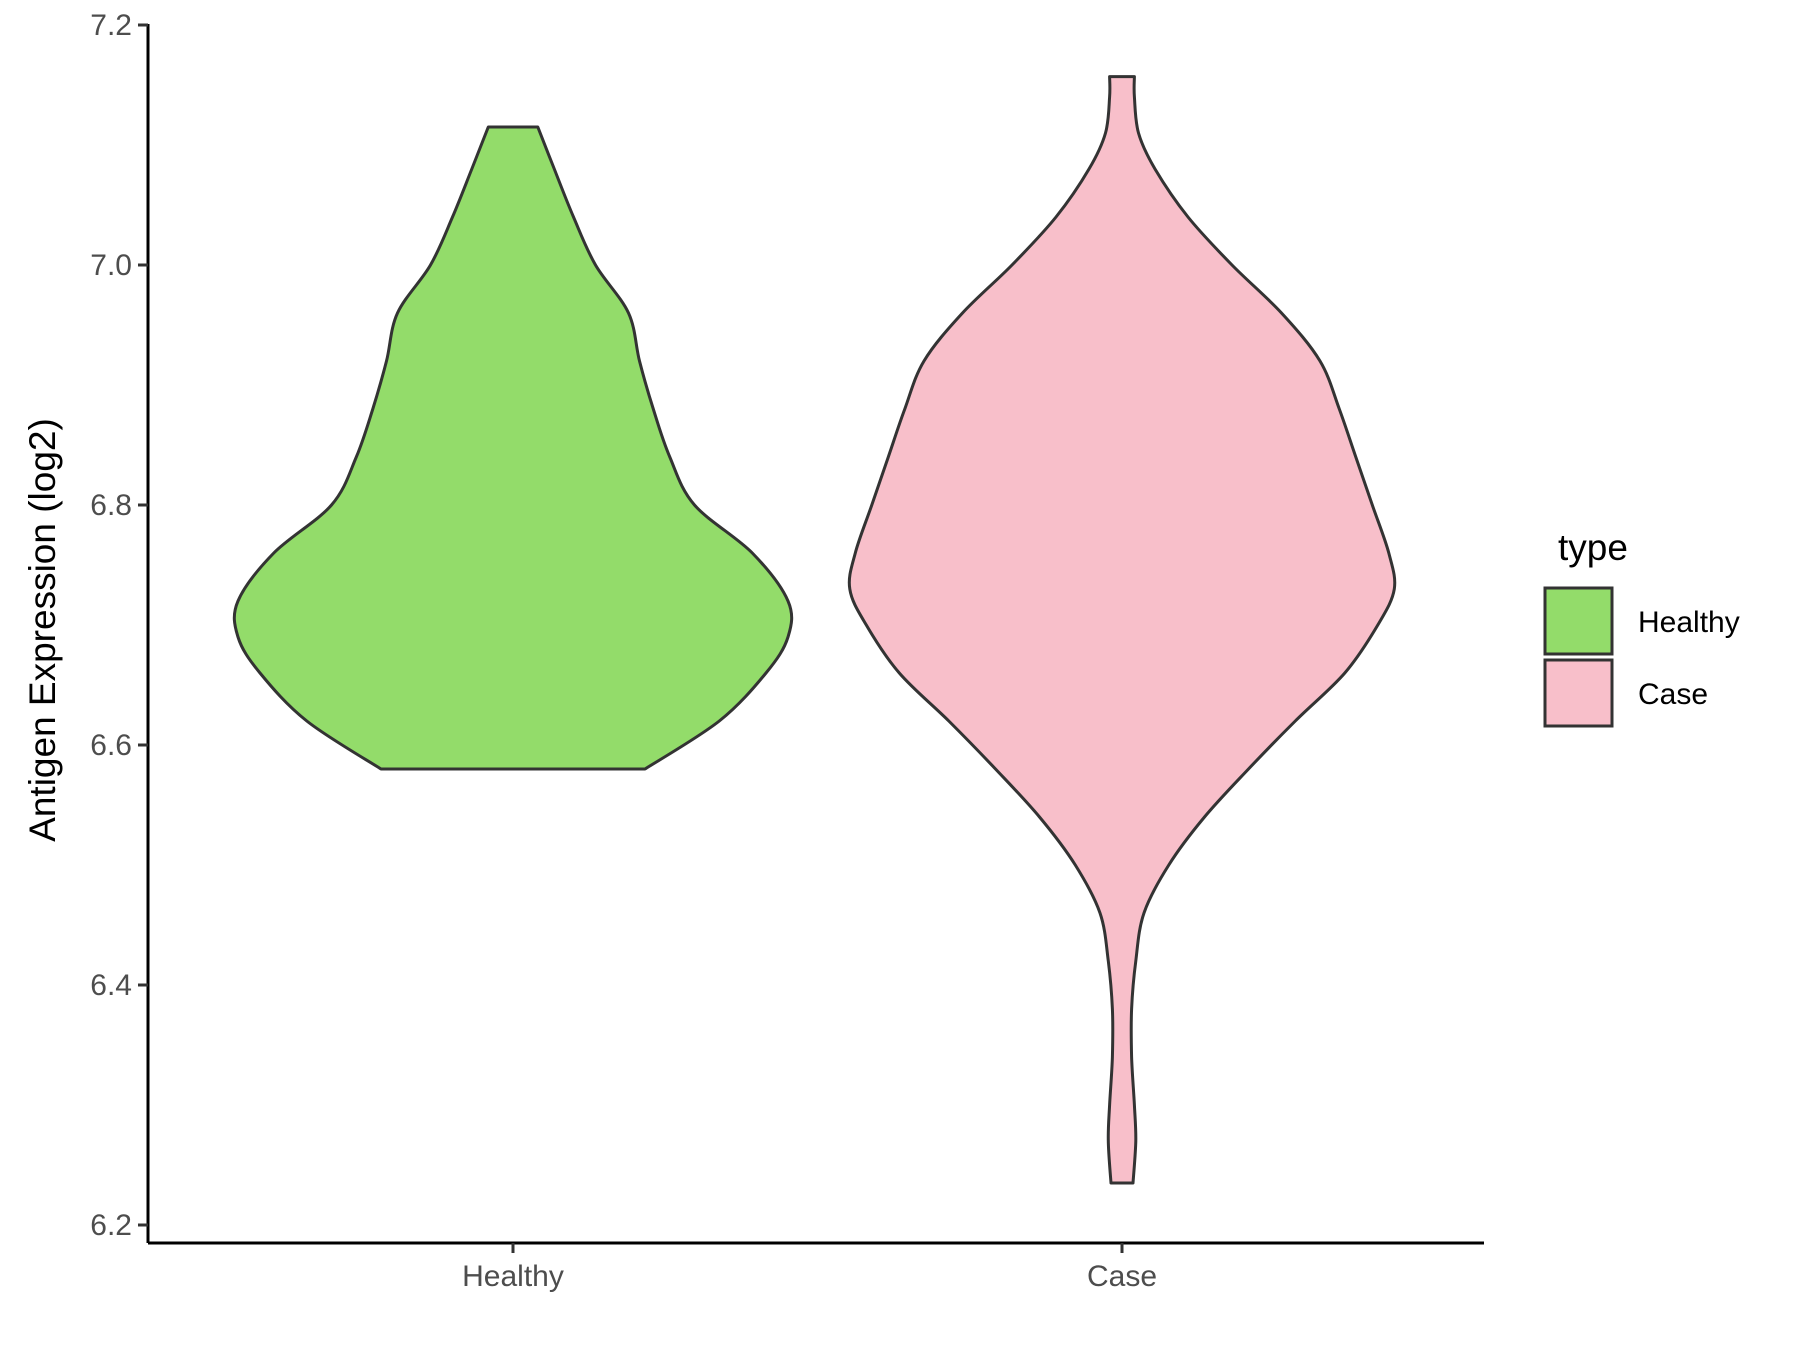 This screenshot has height=1350, width=1800. What do you see at coordinates (1673, 694) in the screenshot?
I see `legend-label-case: Case` at bounding box center [1673, 694].